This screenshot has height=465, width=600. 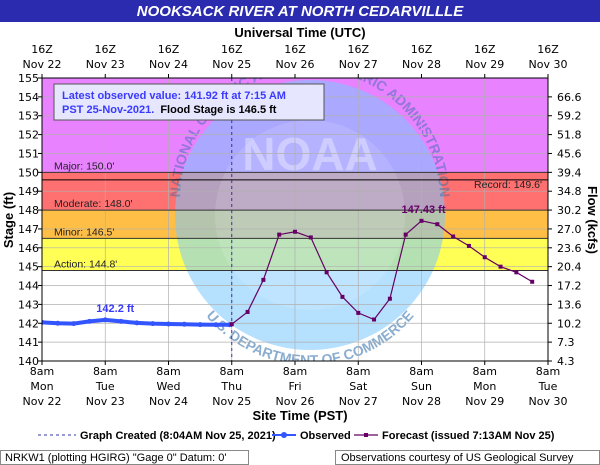 What do you see at coordinates (28, 304) in the screenshot?
I see `y-tick-label: 143` at bounding box center [28, 304].